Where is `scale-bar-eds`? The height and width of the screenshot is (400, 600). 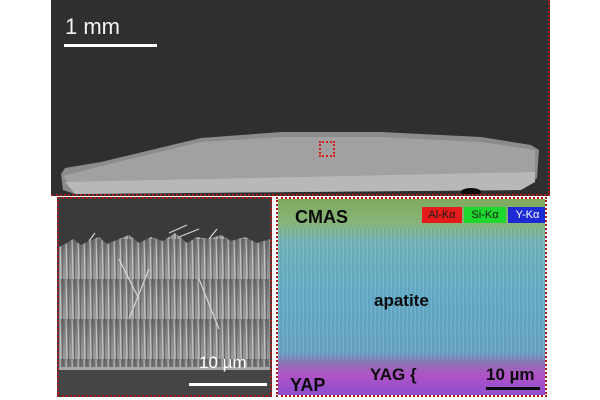
scale-bar-eds is located at coordinates (513, 388).